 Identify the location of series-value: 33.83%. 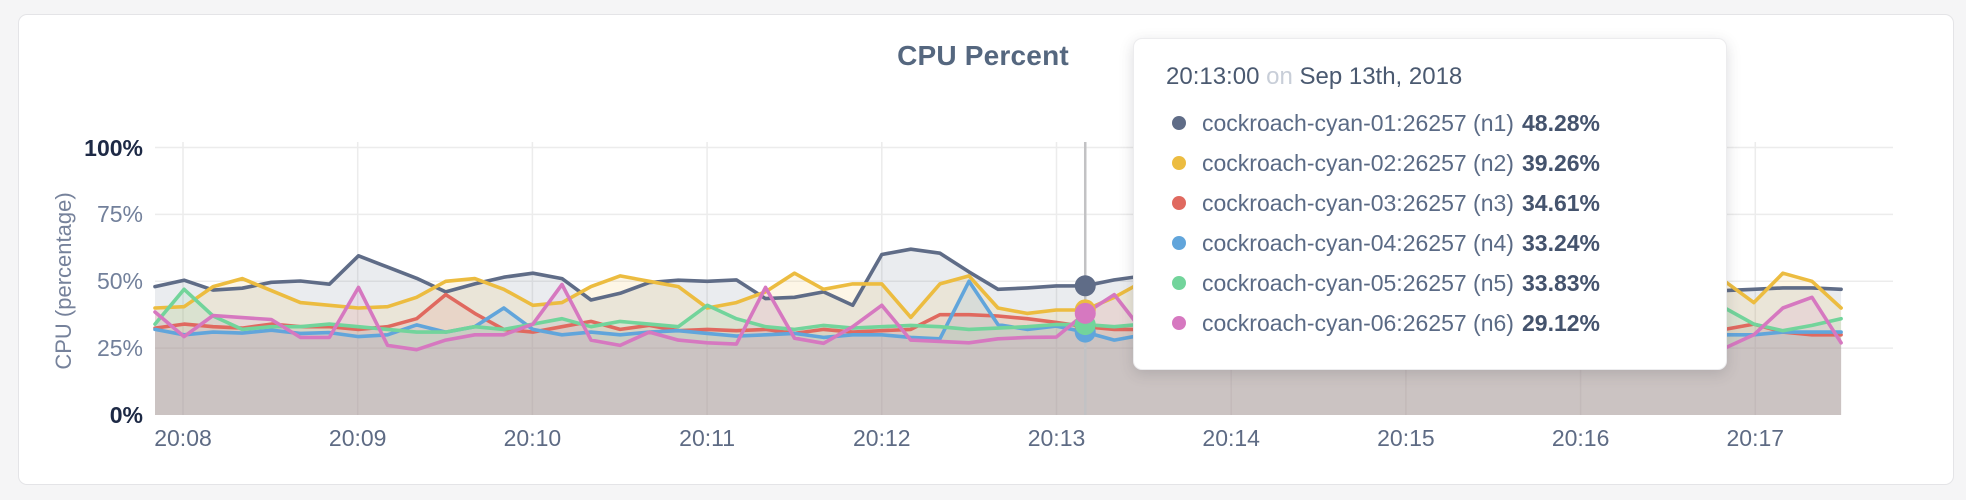
(1561, 282).